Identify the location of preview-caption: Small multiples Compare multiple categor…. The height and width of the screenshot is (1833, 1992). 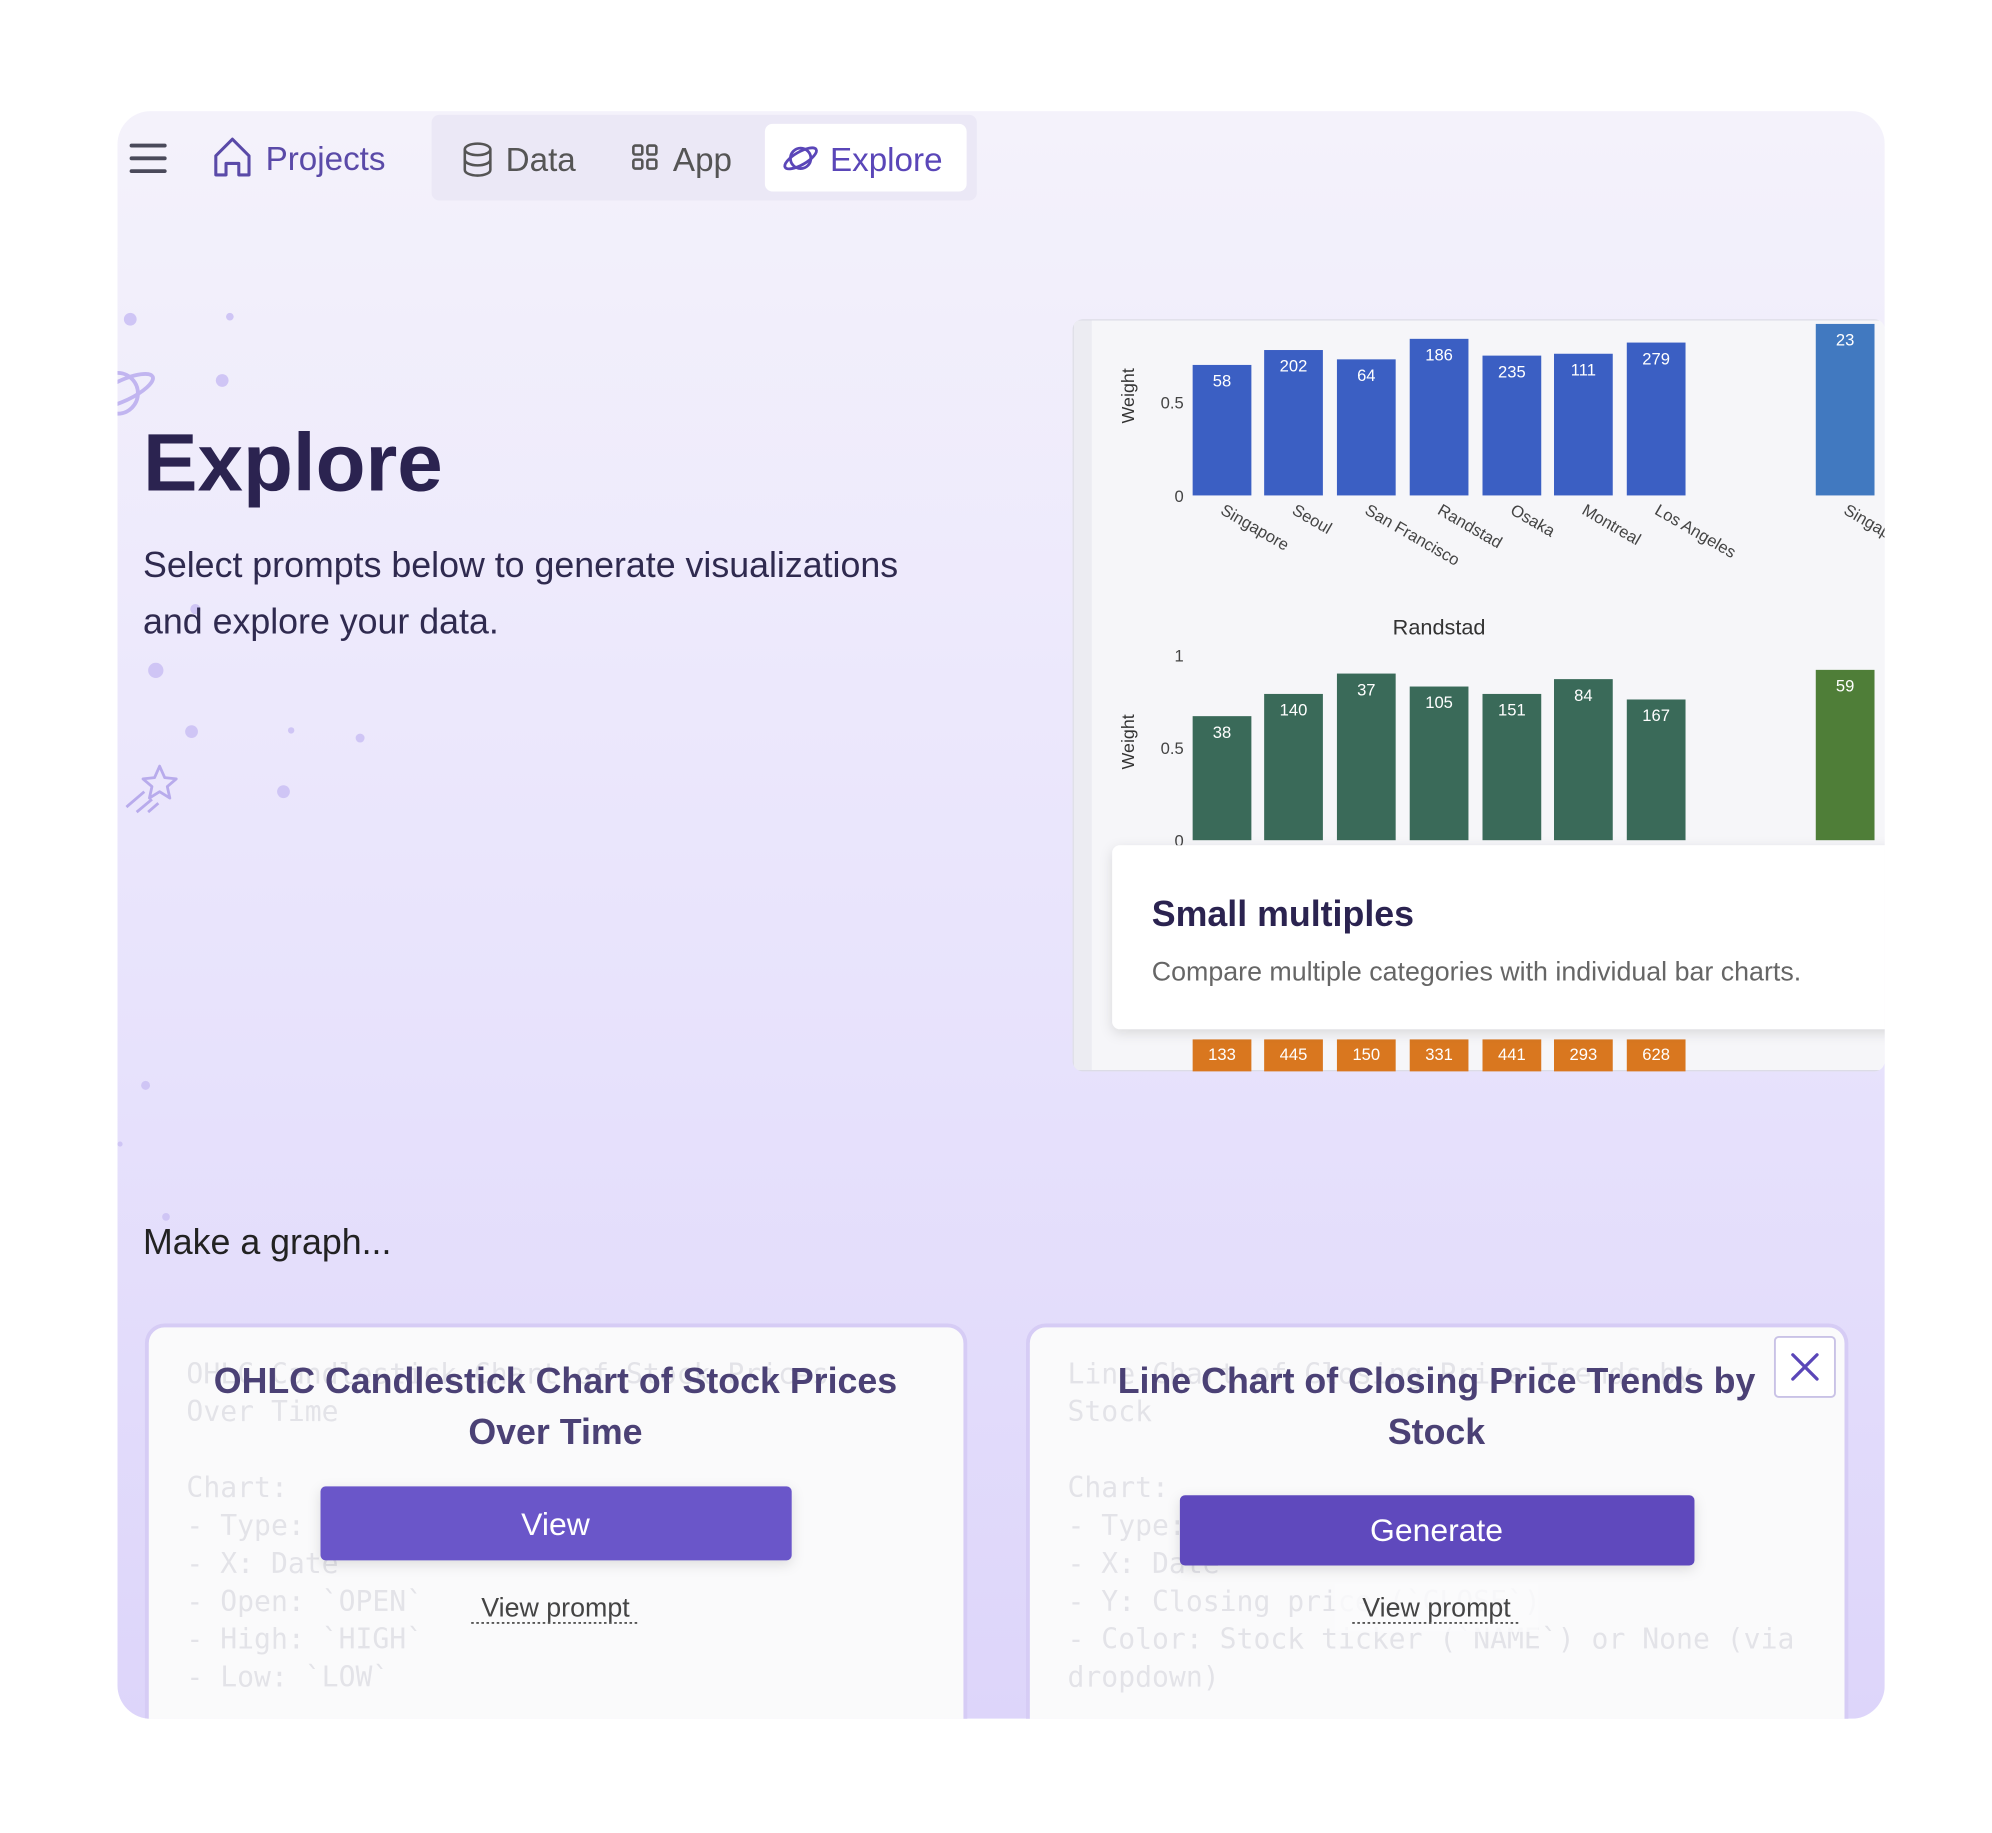
(1498, 937).